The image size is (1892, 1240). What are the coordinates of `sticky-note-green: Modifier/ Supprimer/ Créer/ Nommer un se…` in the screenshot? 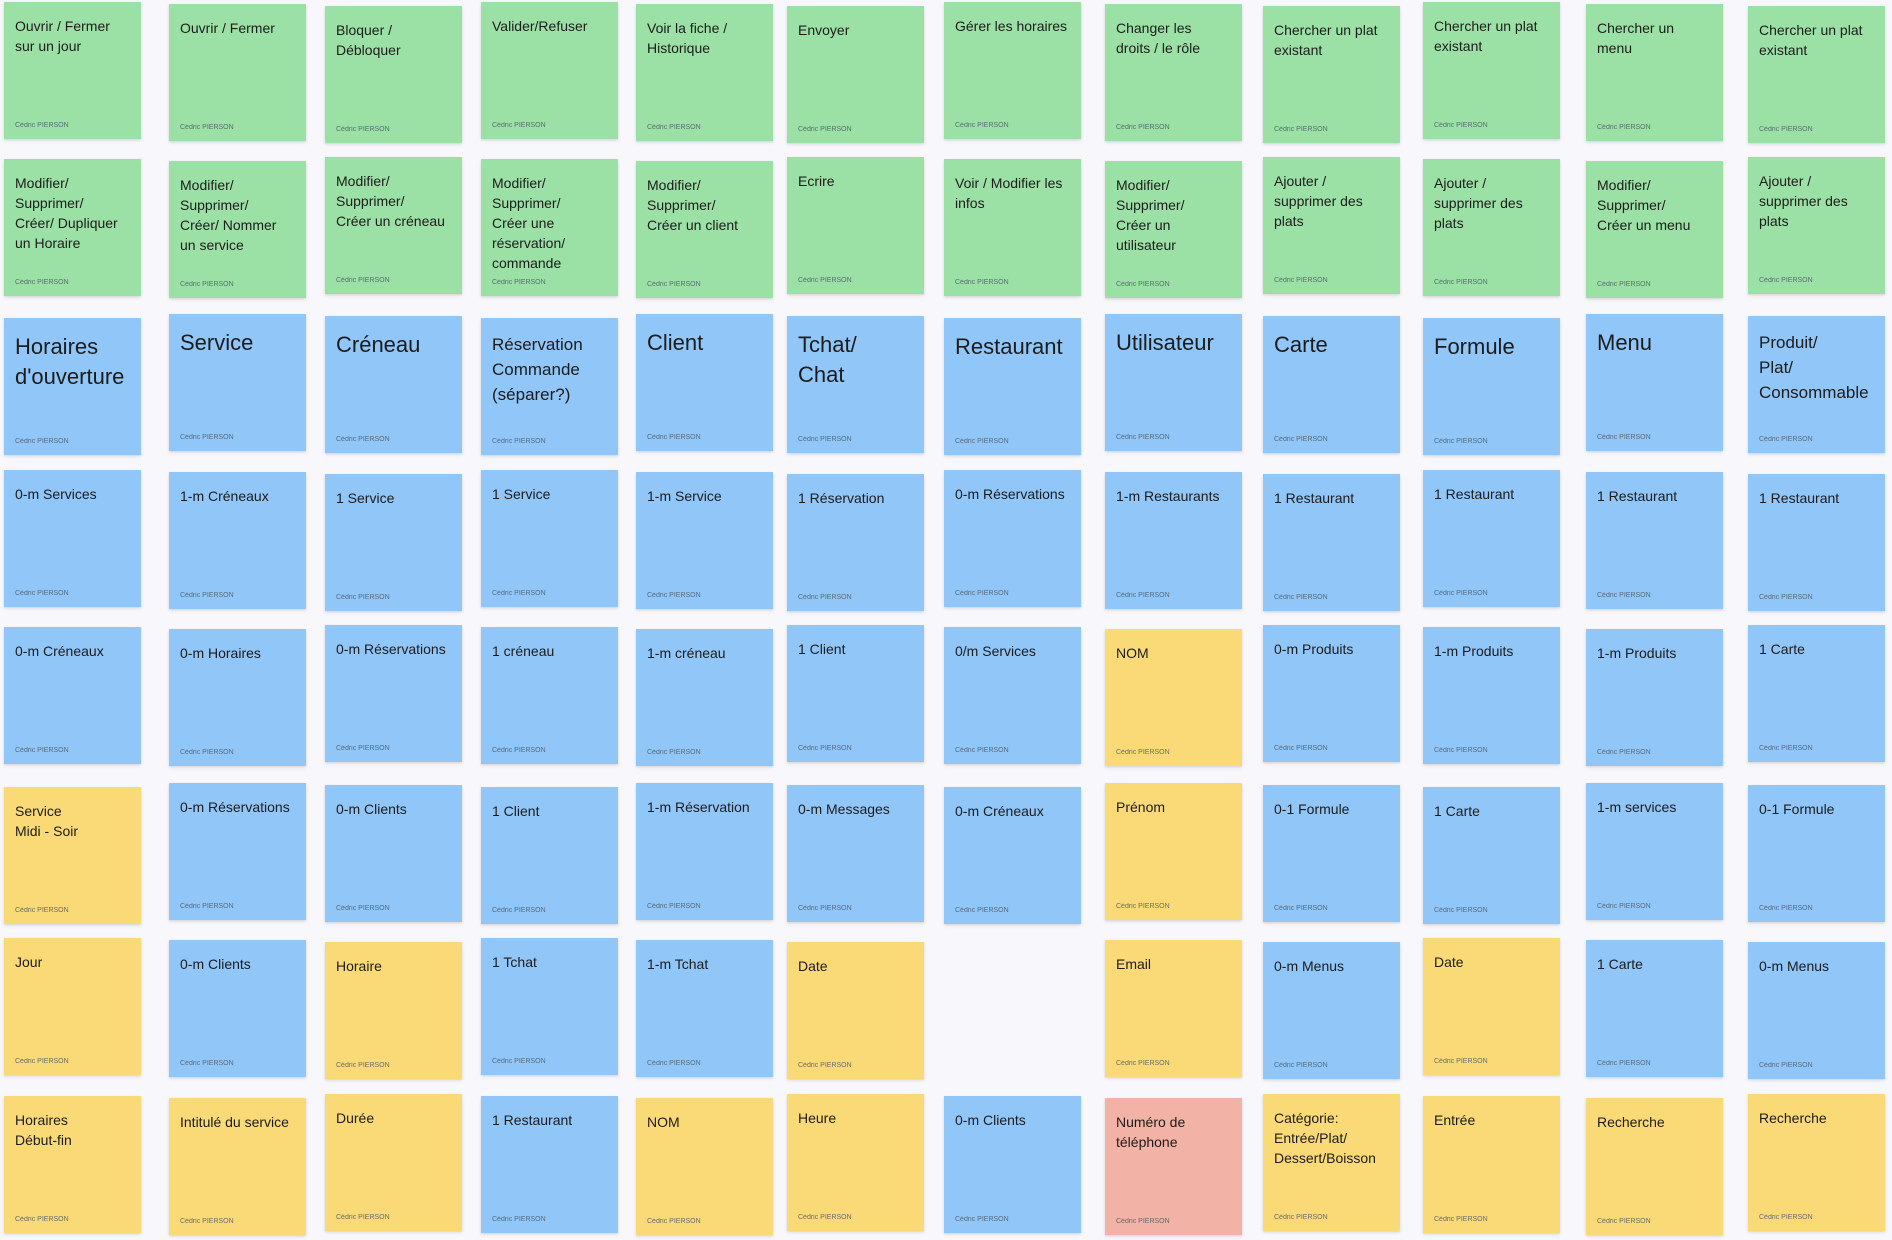 It's located at (237, 229).